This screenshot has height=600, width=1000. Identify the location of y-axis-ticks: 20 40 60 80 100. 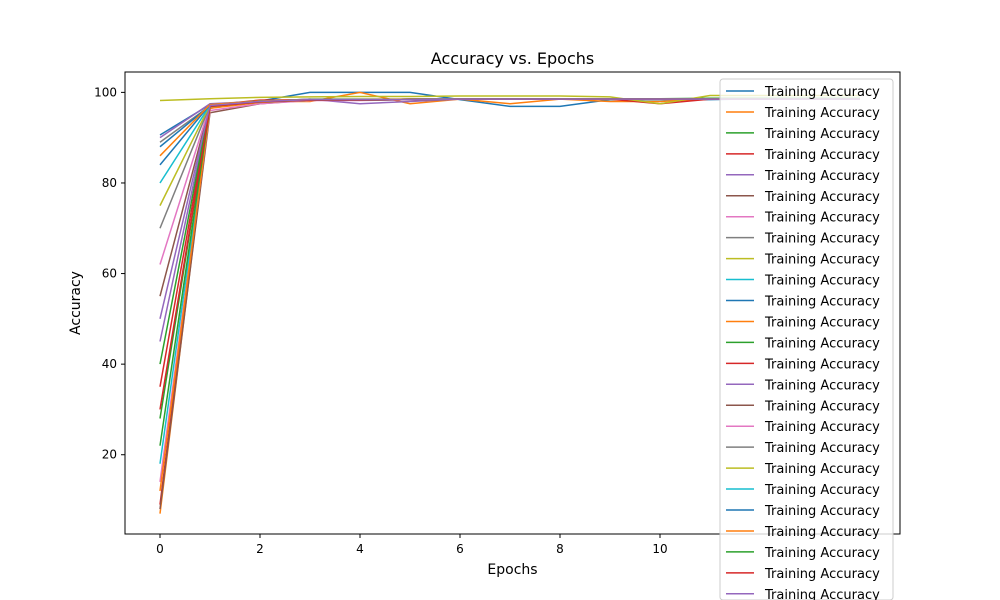
(109, 273).